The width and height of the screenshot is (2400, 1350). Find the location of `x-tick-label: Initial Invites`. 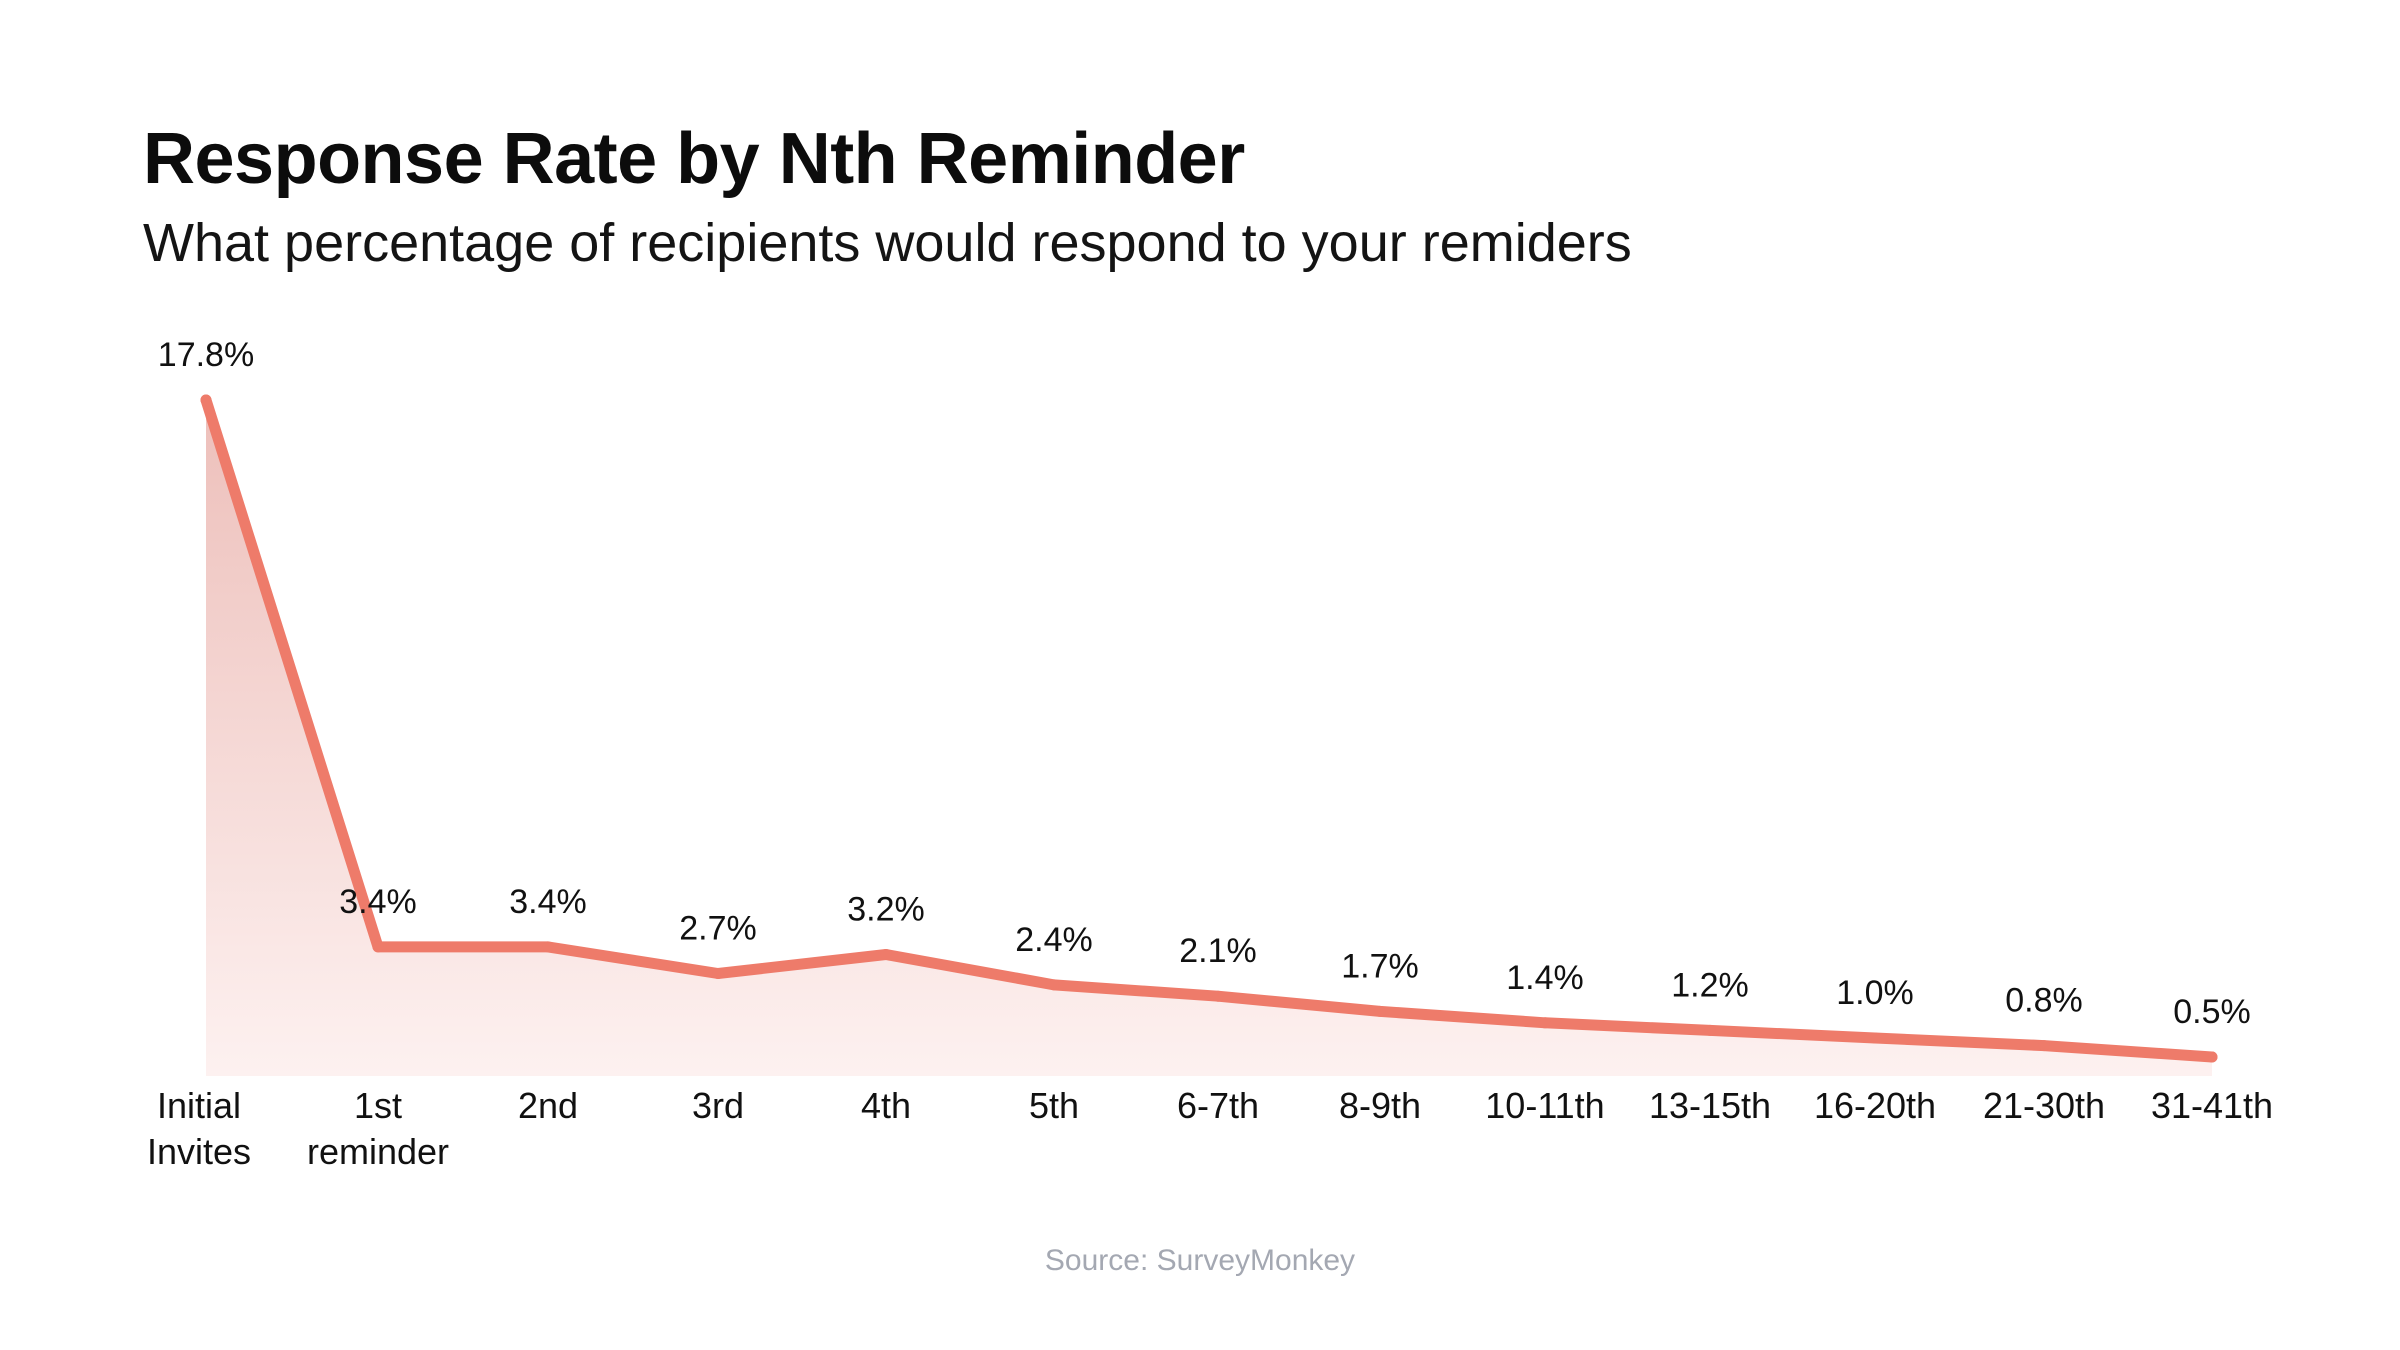

x-tick-label: Initial Invites is located at coordinates (199, 1128).